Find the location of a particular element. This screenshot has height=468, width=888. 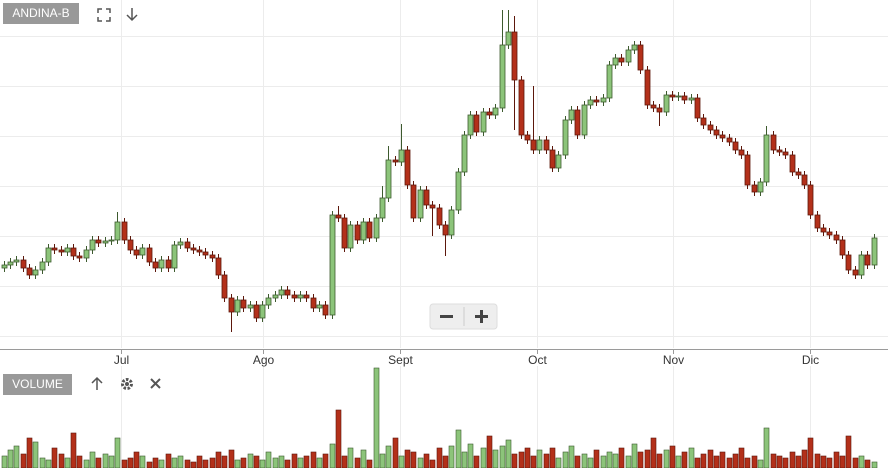

zoom-in-button is located at coordinates (481, 316).